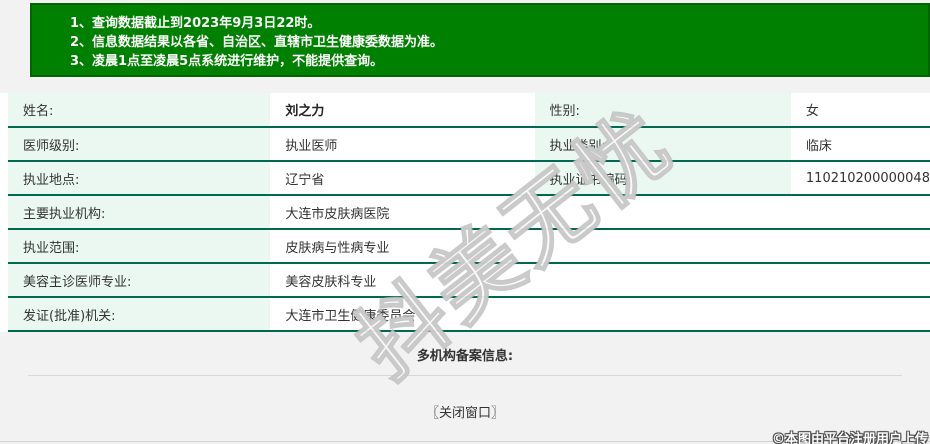 Image resolution: width=930 pixels, height=444 pixels. Describe the element at coordinates (465, 314) in the screenshot. I see `table-row: 发证(批准)机关: 大连市卫生健康委员会` at that location.